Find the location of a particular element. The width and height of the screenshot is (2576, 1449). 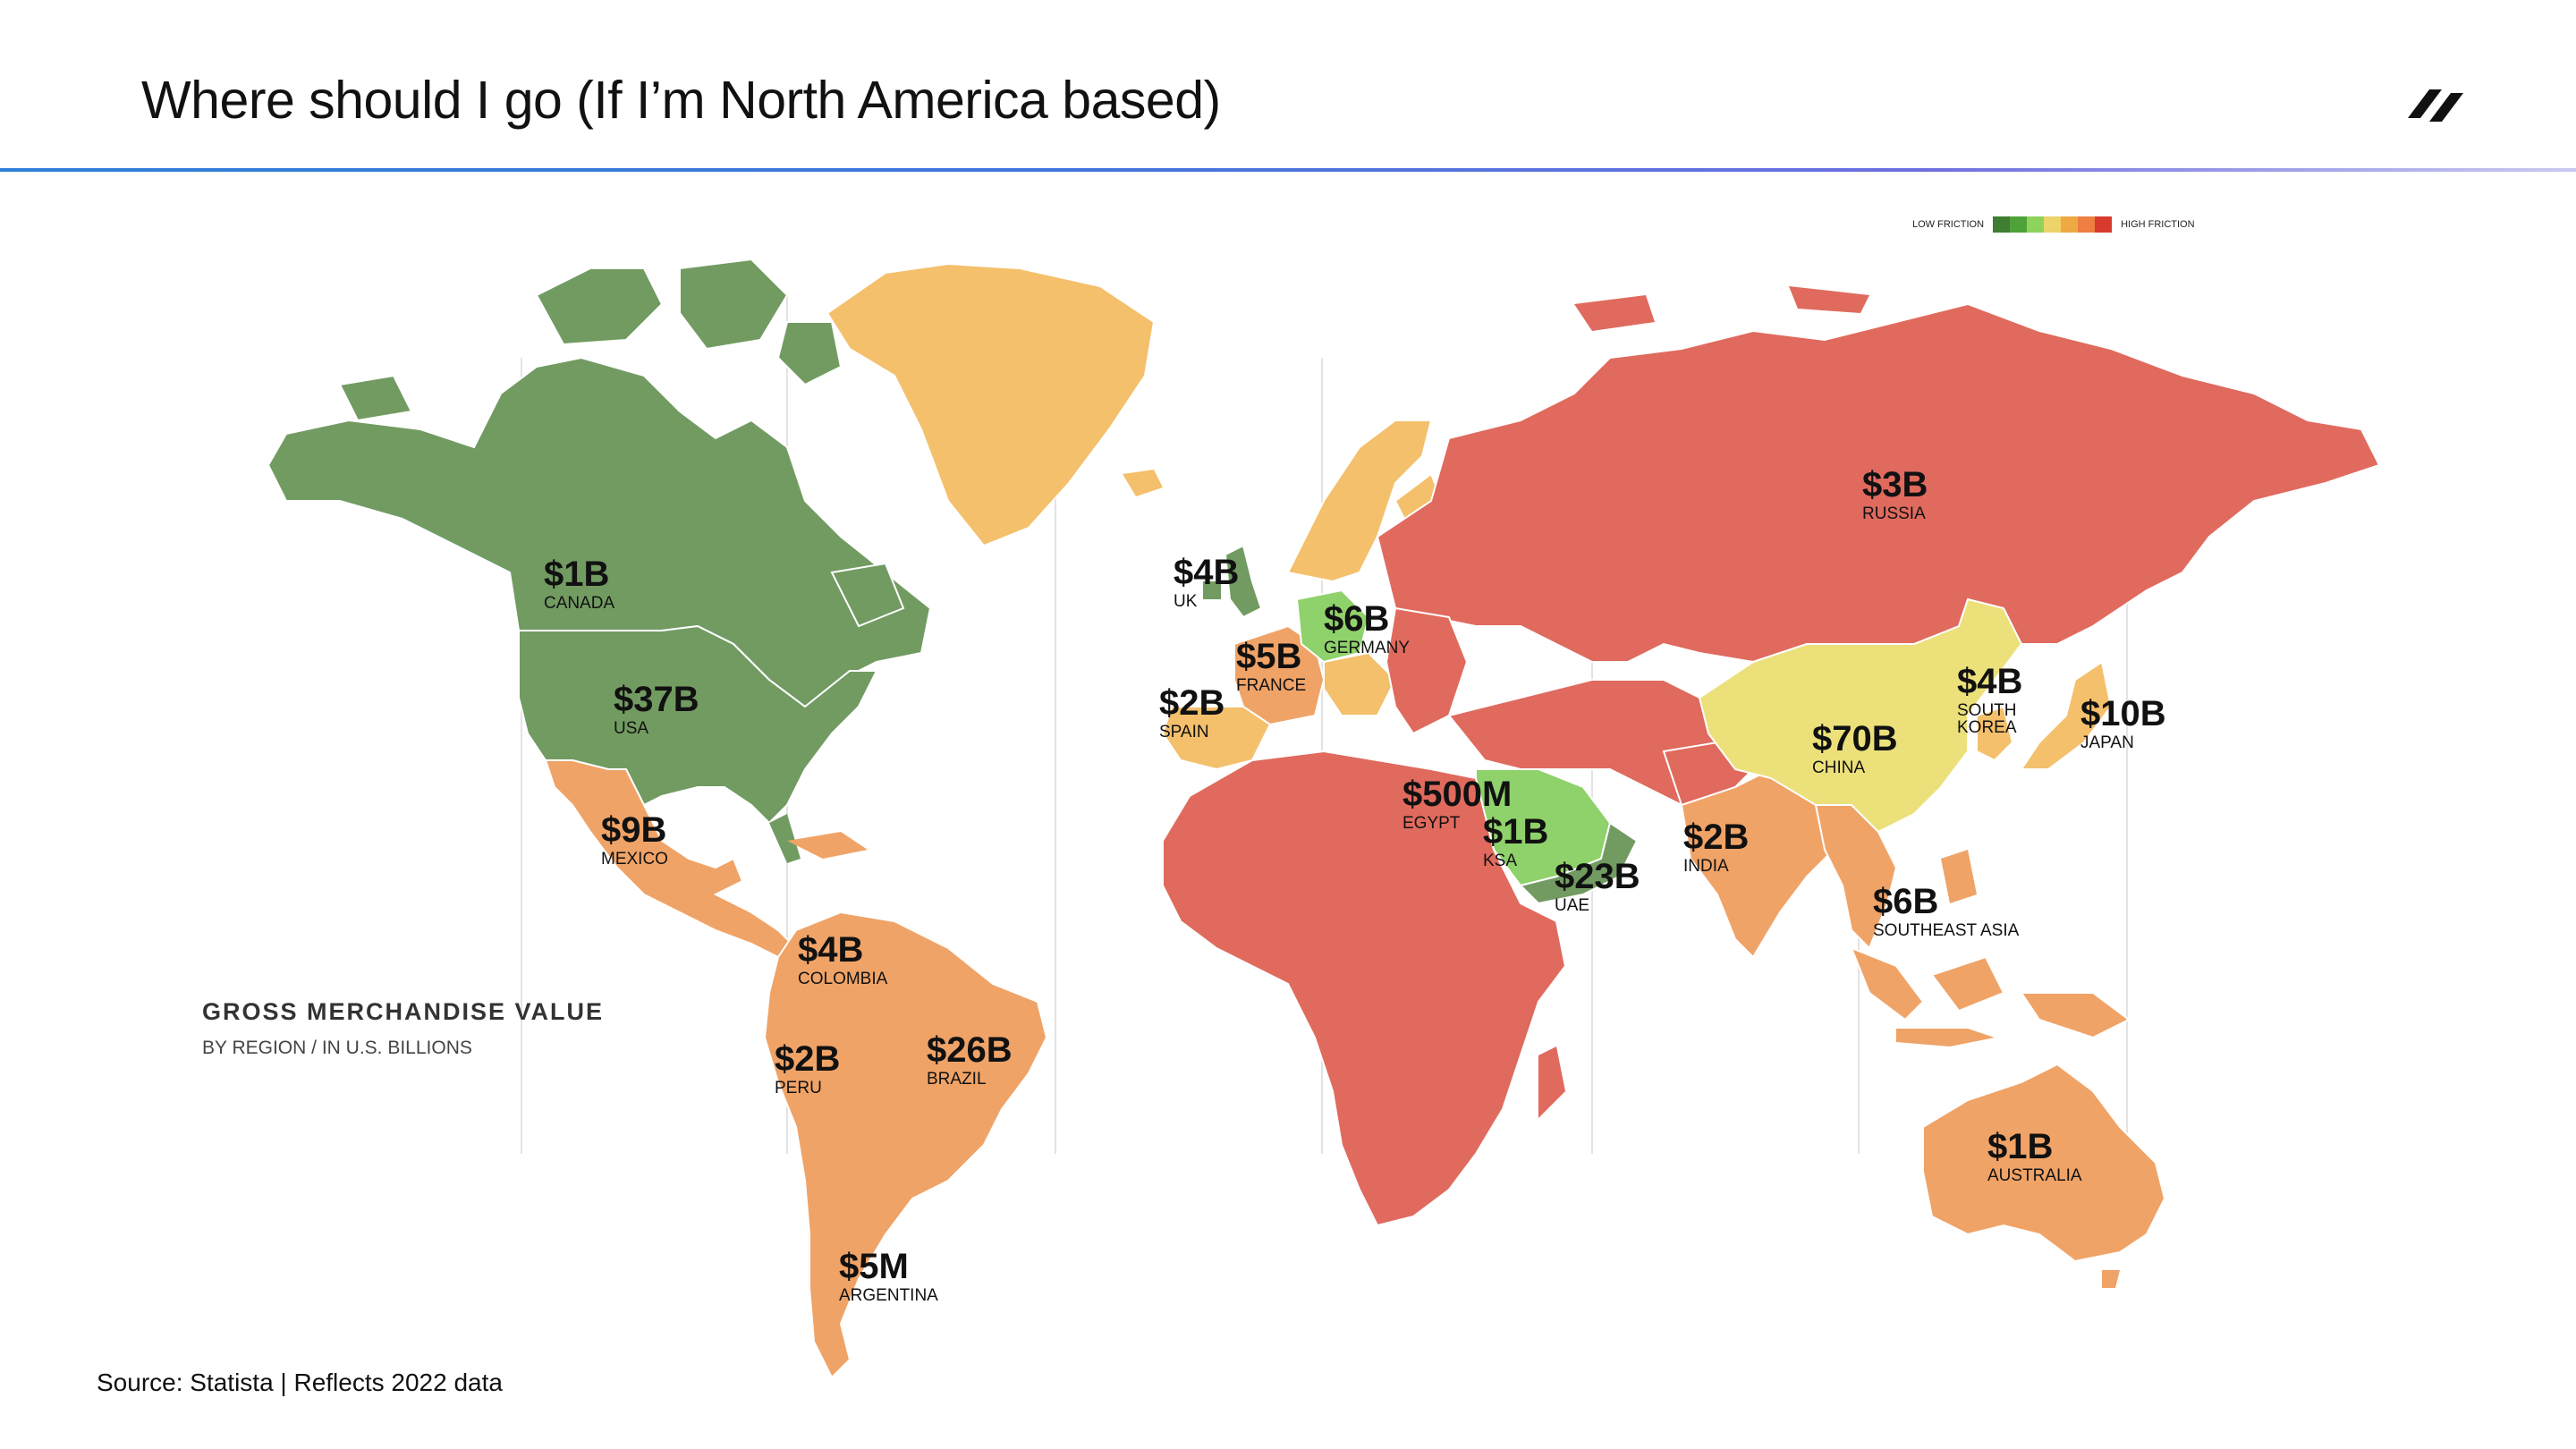

region-value: $9B is located at coordinates (634, 830).